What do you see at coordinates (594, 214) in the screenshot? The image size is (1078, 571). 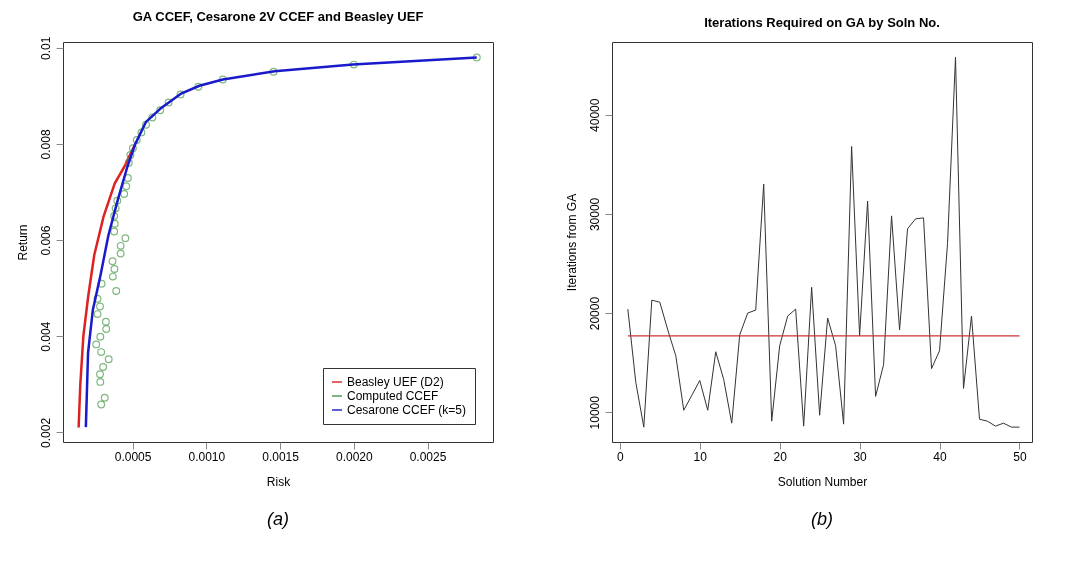 I see `y-tick-label: 30000` at bounding box center [594, 214].